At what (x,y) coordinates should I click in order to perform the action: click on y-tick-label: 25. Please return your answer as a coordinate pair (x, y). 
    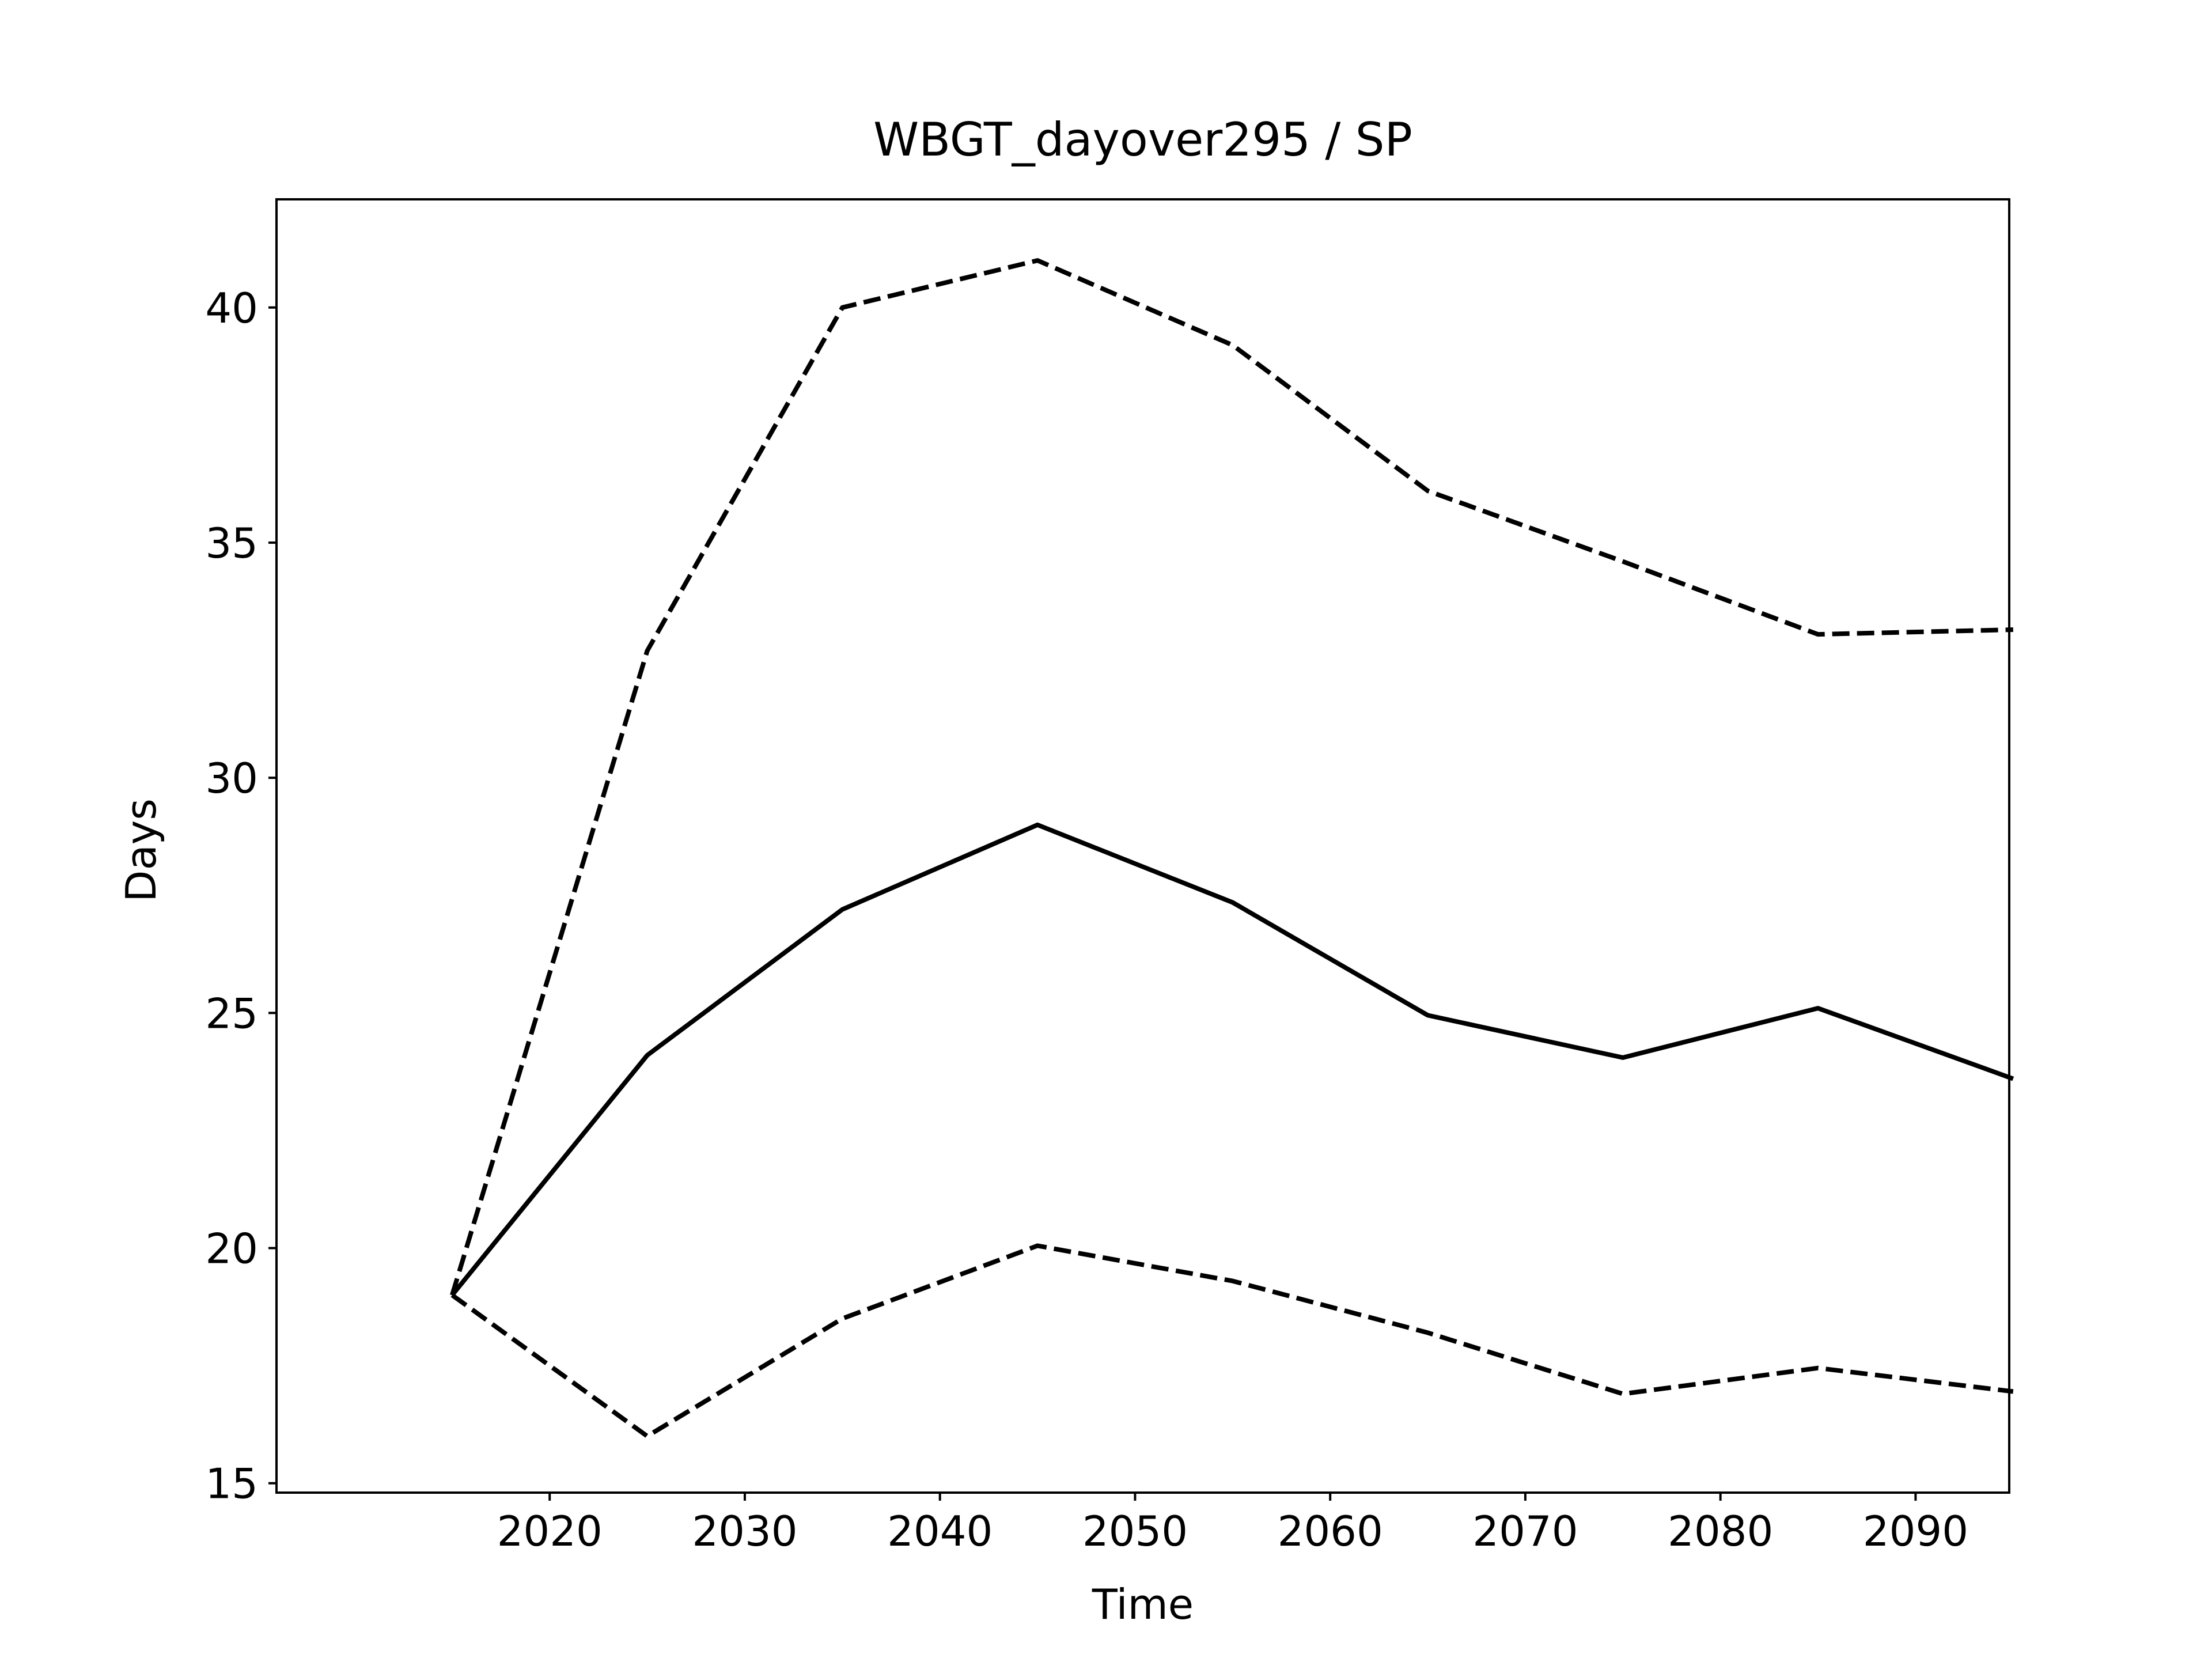
    Looking at the image, I should click on (231, 1014).